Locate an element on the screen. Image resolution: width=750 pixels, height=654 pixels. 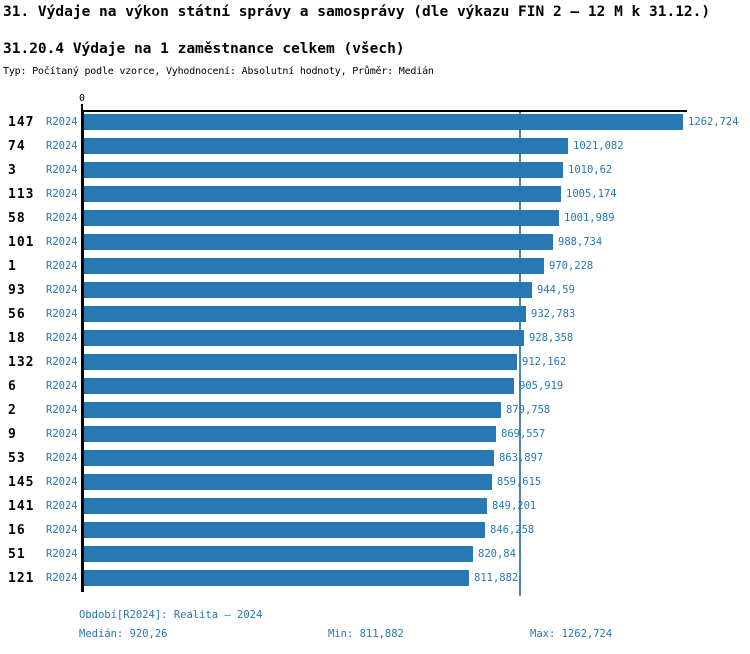
bar-value-label: 1010,62 is located at coordinates (590, 170).